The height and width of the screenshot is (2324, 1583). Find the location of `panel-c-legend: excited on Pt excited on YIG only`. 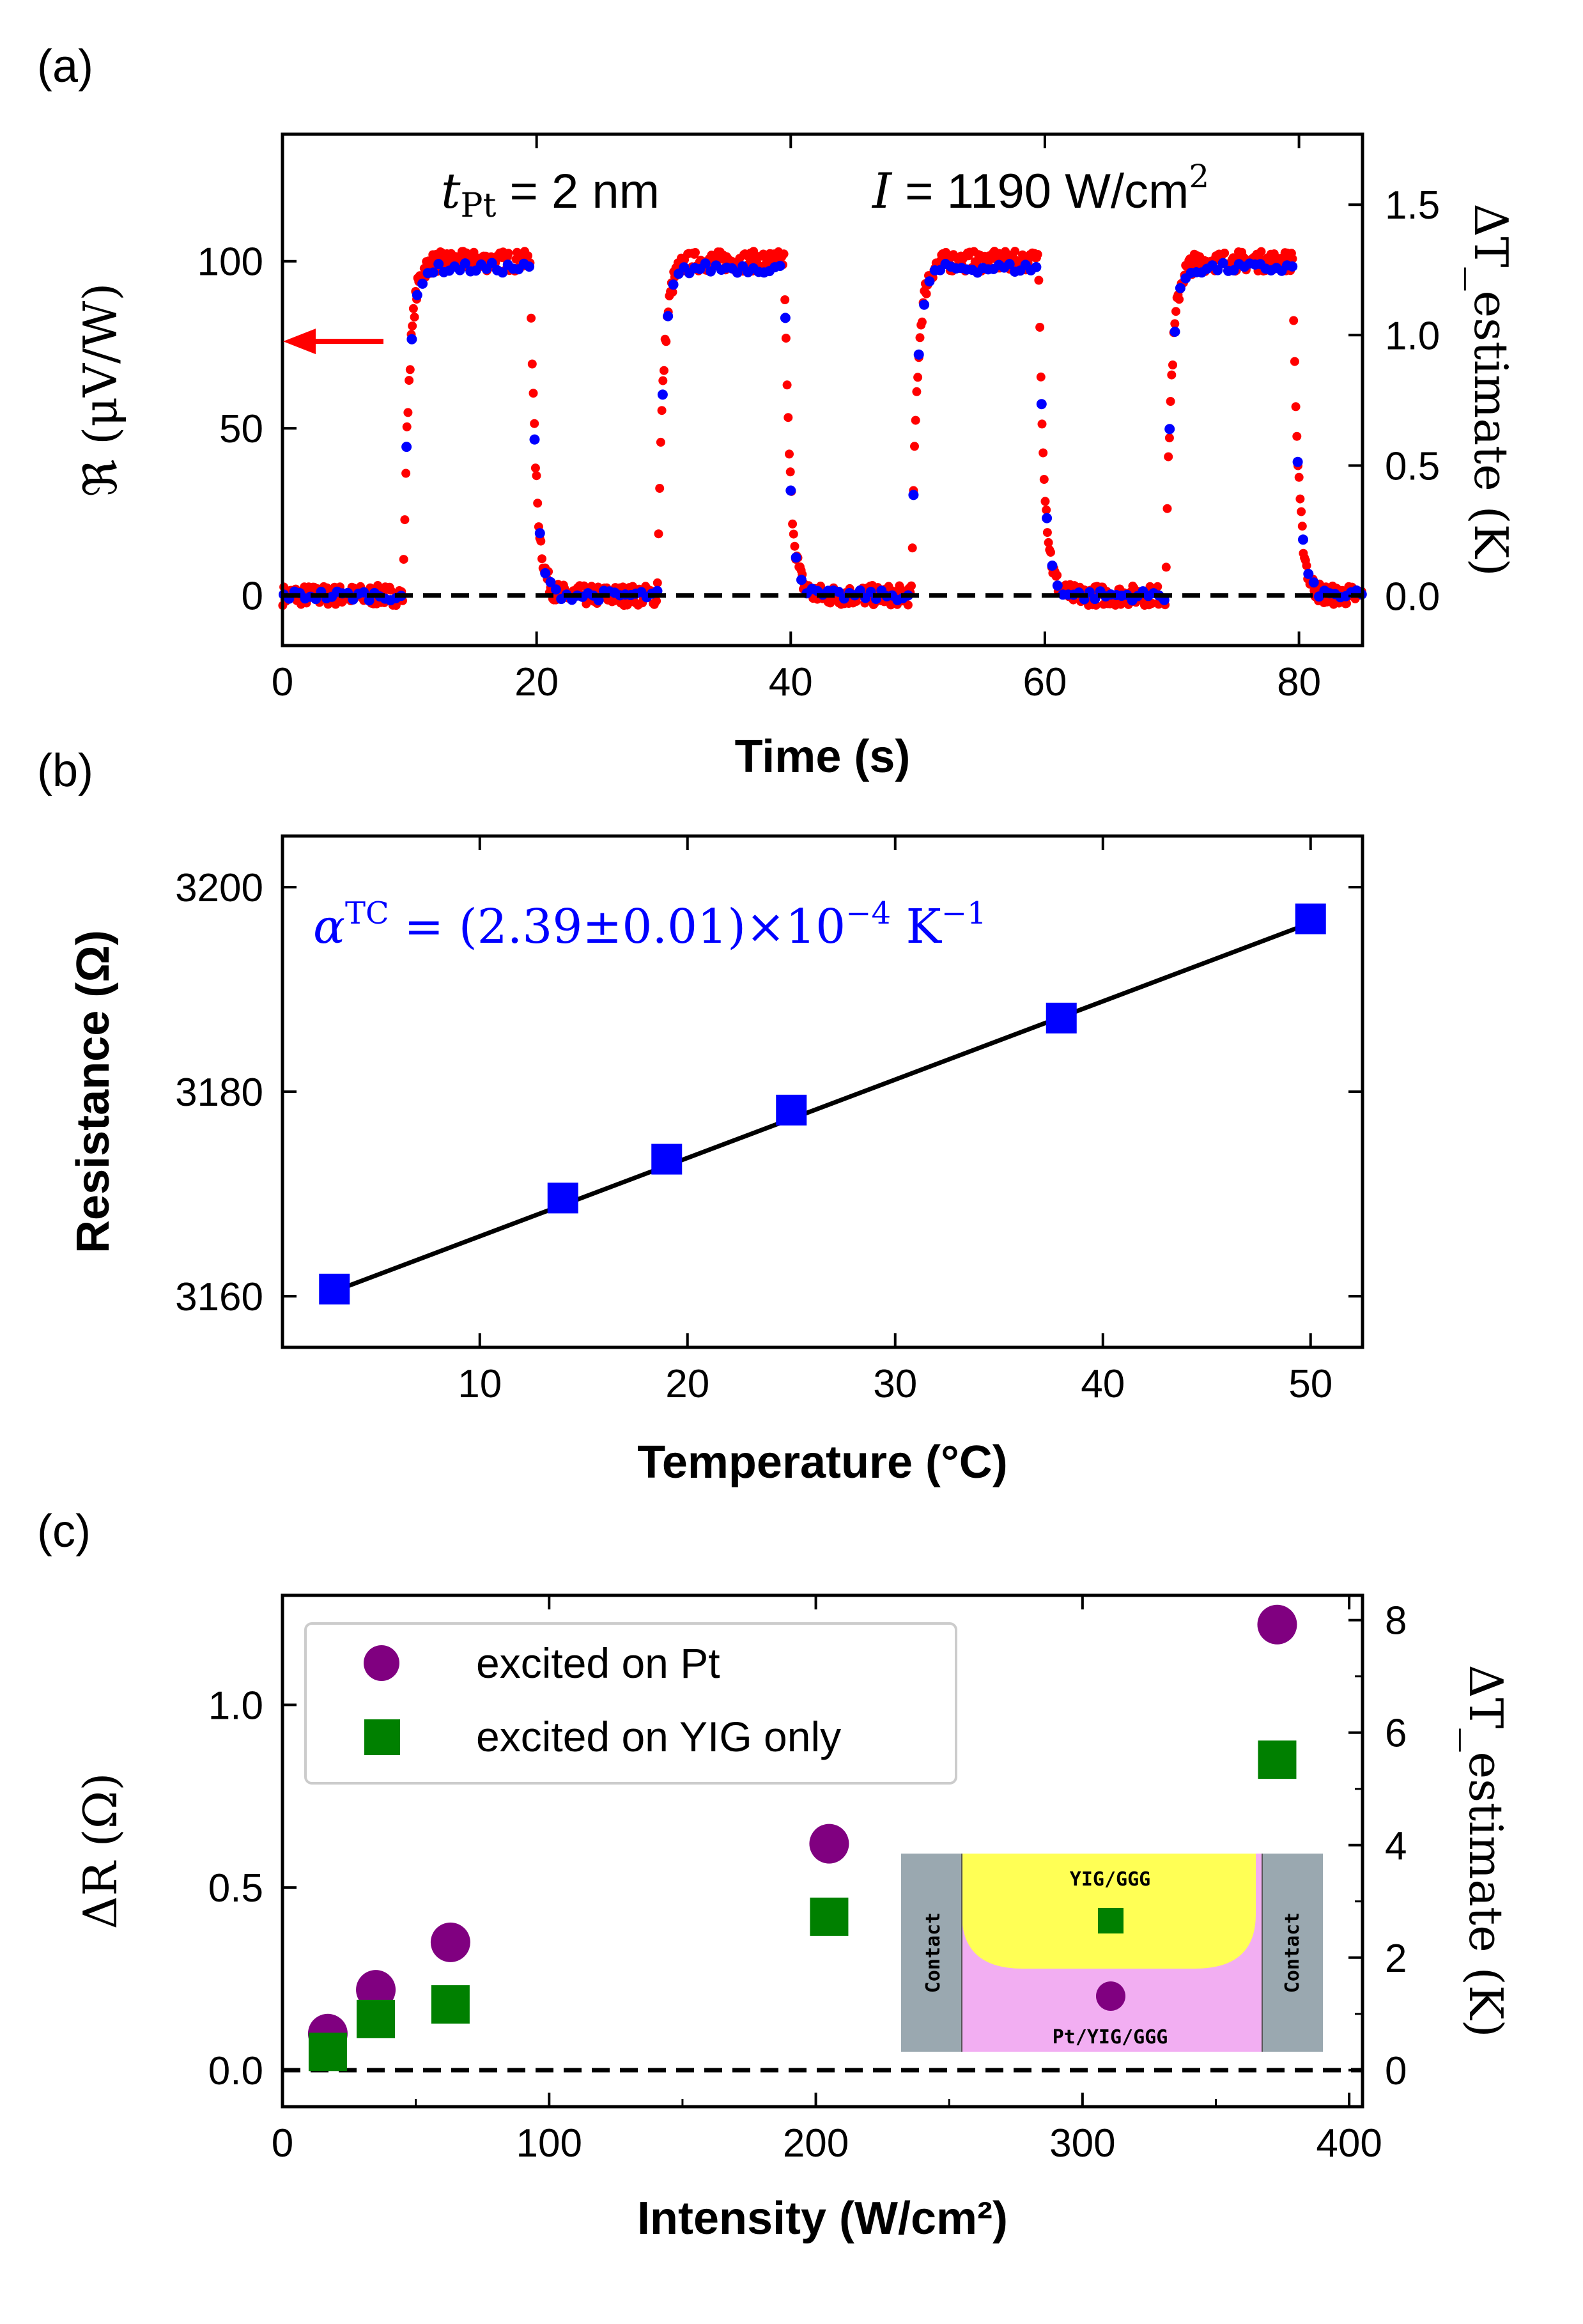

panel-c-legend: excited on Pt excited on YIG only is located at coordinates (630, 1704).